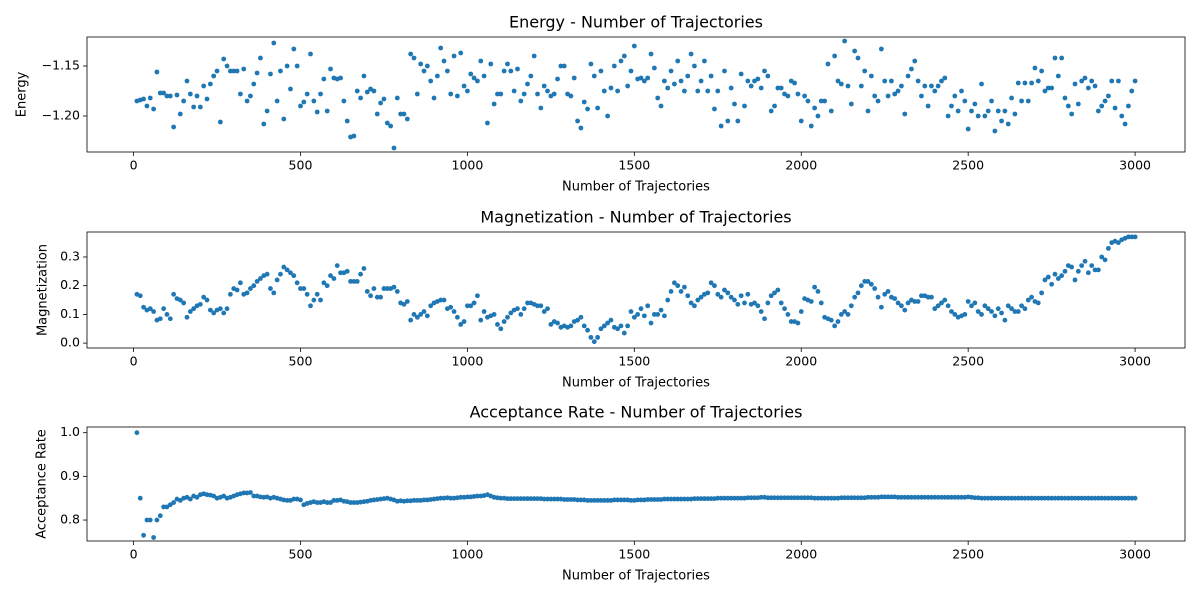 This screenshot has height=600, width=1200. I want to click on y-axis-label: Energy, so click(22, 94).